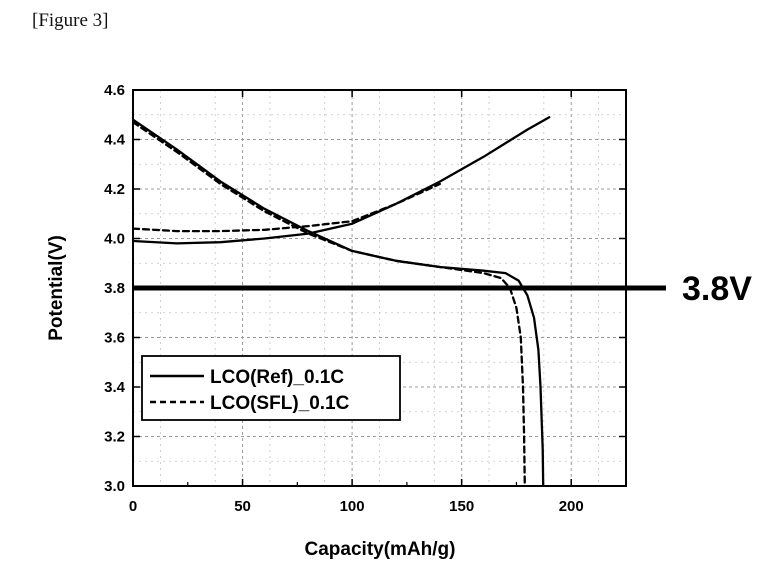 The image size is (783, 575). Describe the element at coordinates (114, 338) in the screenshot. I see `y-tick-label: 3.6` at that location.